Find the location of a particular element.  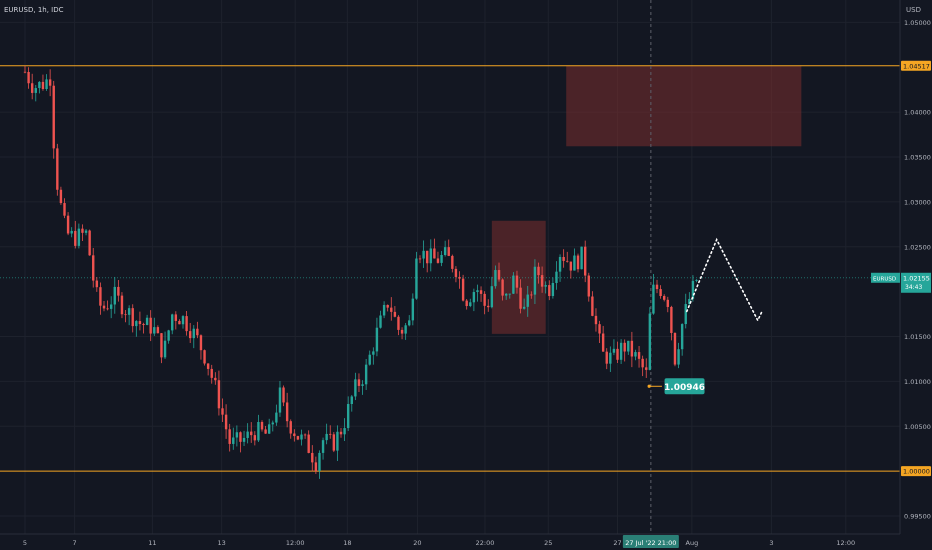

crosshair-time-badge: 27 Jul '22 21:00 is located at coordinates (650, 541).